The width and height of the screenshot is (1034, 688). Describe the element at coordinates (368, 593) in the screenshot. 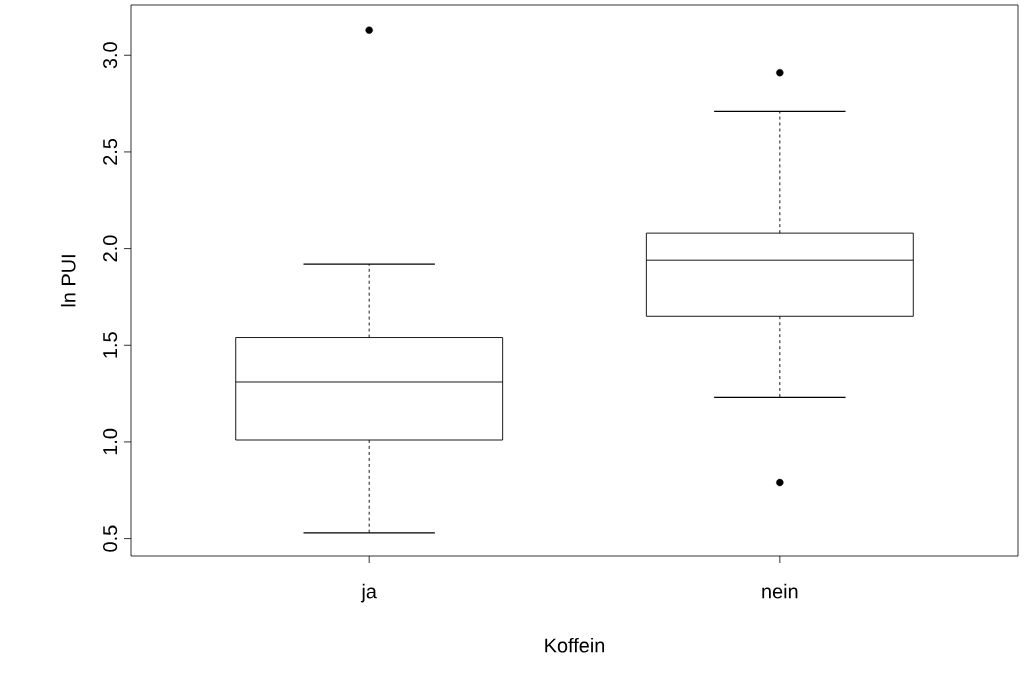

I see `x-tick-label: ja` at that location.